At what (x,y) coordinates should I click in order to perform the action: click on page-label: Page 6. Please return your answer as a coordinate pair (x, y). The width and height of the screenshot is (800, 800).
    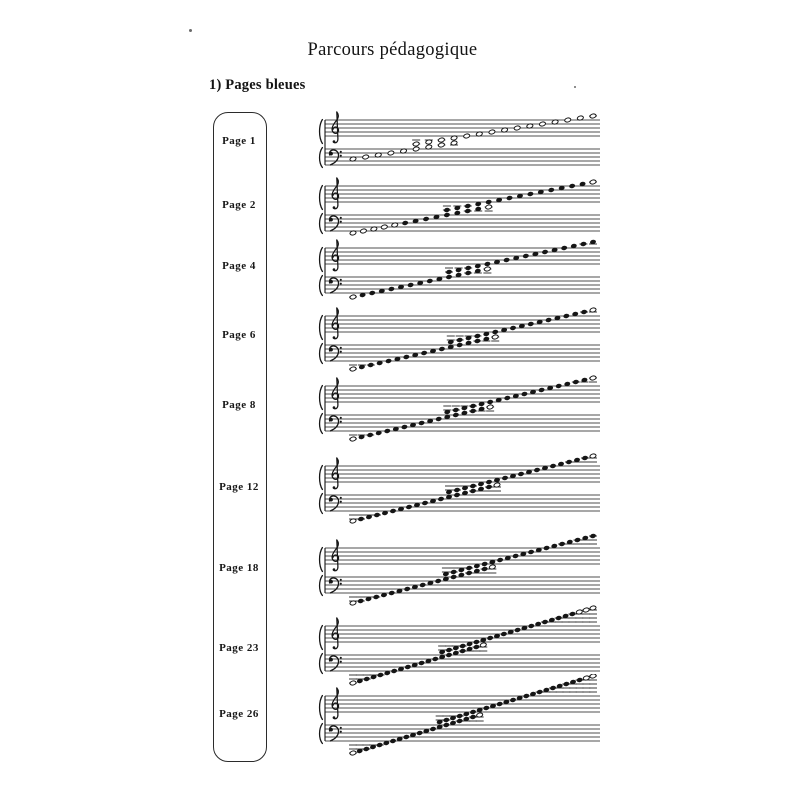
    Looking at the image, I should click on (239, 335).